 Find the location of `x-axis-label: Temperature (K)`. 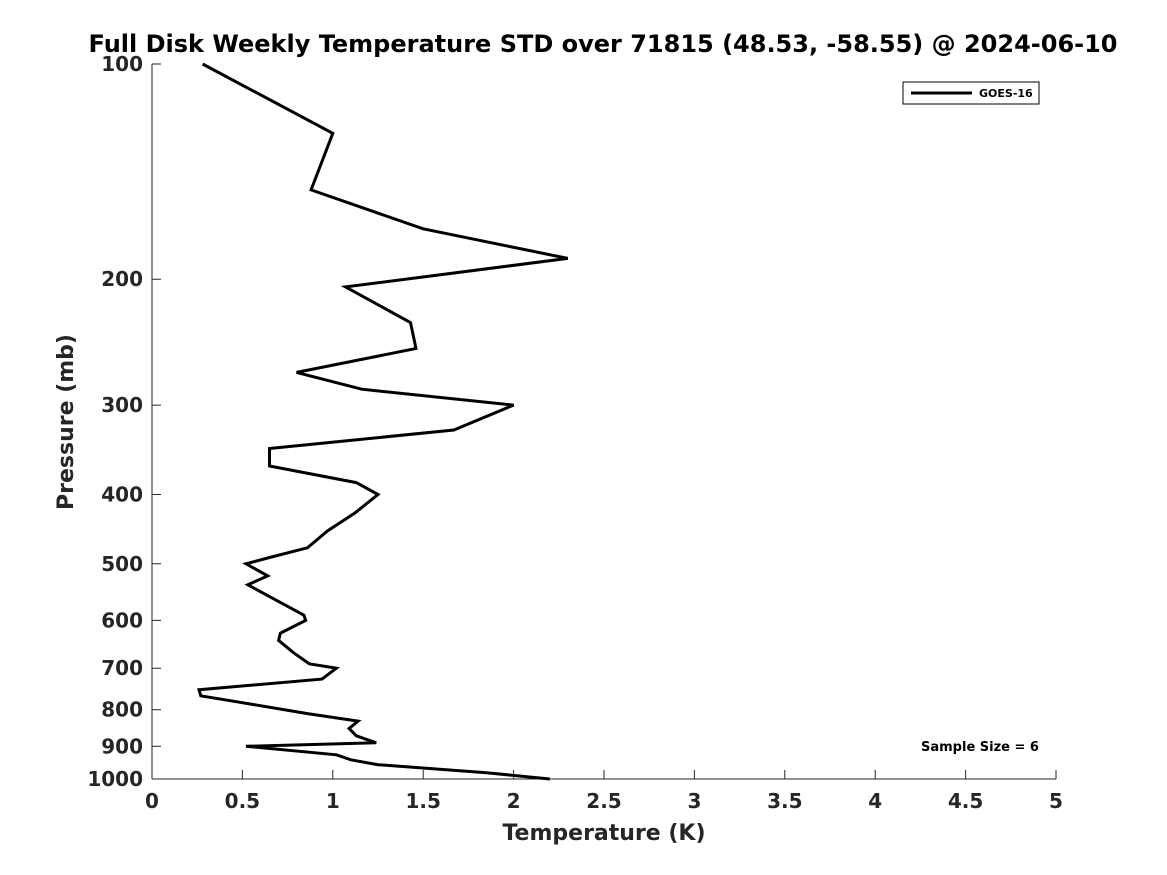

x-axis-label: Temperature (K) is located at coordinates (603, 833).